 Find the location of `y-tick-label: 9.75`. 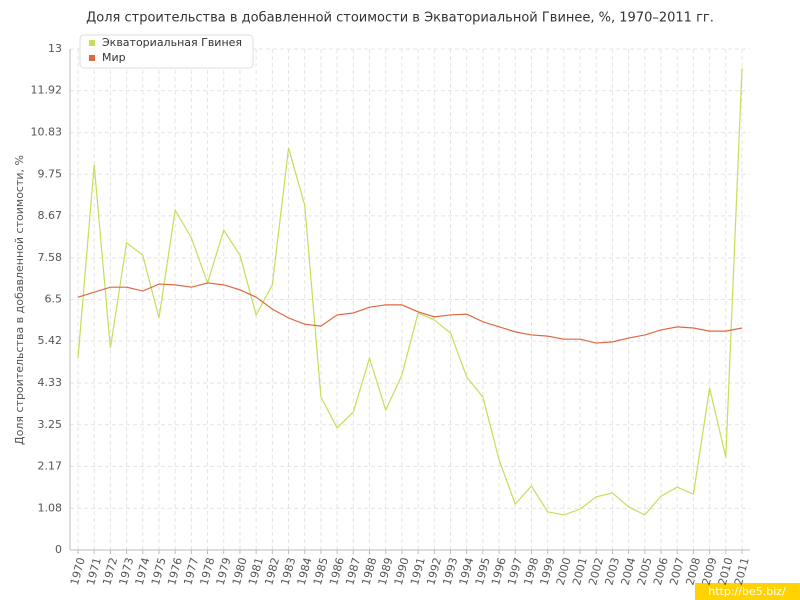

y-tick-label: 9.75 is located at coordinates (50, 173).